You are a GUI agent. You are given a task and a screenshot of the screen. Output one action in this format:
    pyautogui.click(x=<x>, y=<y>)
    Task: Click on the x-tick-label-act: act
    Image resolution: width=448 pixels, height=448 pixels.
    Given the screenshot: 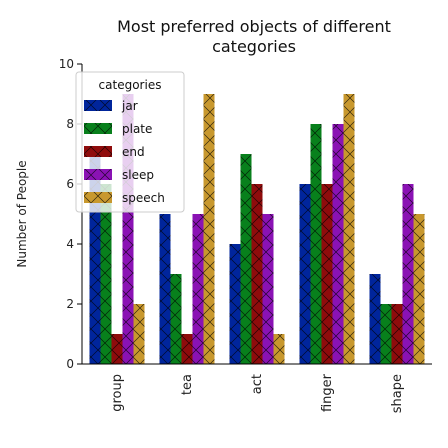 What is the action you would take?
    pyautogui.click(x=257, y=384)
    